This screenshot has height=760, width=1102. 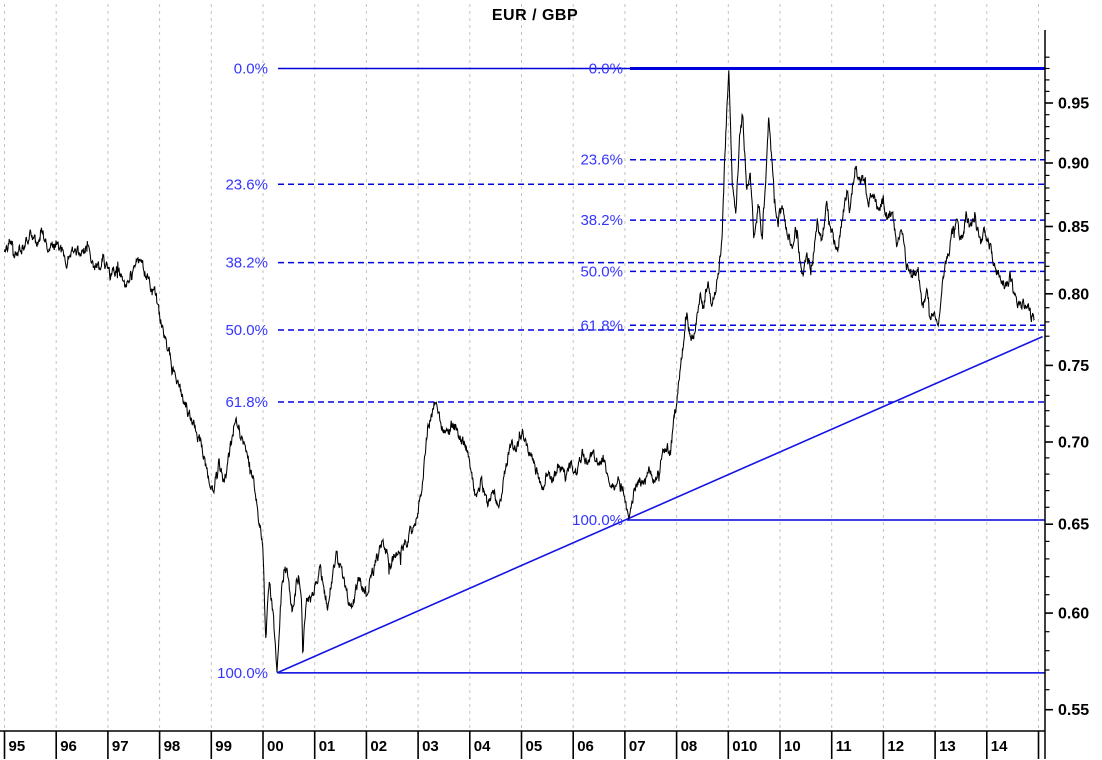 What do you see at coordinates (223, 746) in the screenshot?
I see `x-axis-label: 99` at bounding box center [223, 746].